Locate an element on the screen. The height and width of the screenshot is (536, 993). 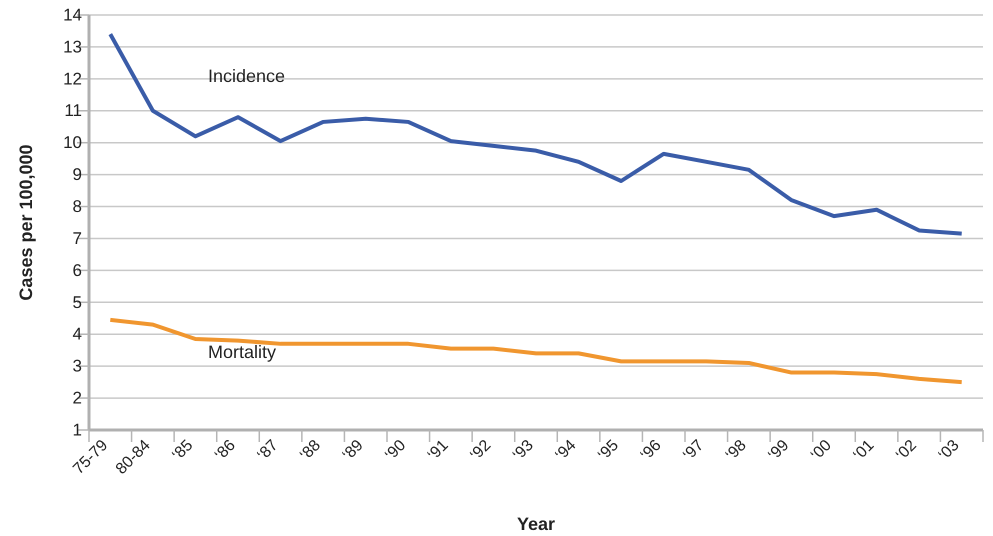
y-tick-label: 6 is located at coordinates (77, 270).